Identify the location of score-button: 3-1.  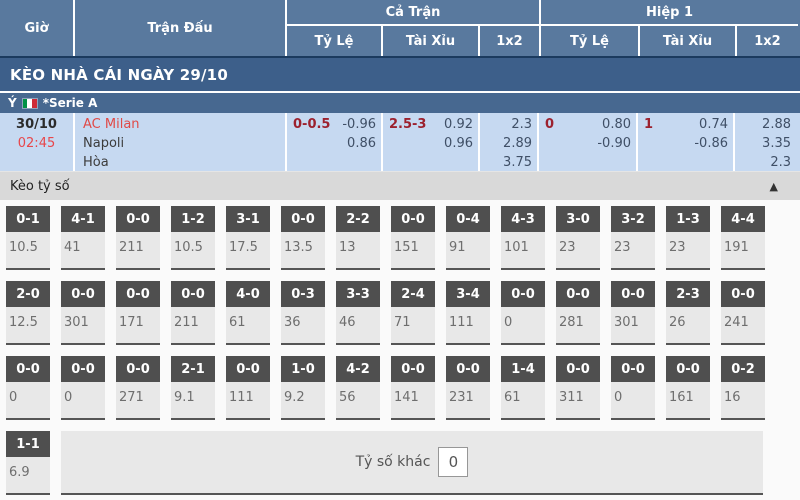
(248, 219).